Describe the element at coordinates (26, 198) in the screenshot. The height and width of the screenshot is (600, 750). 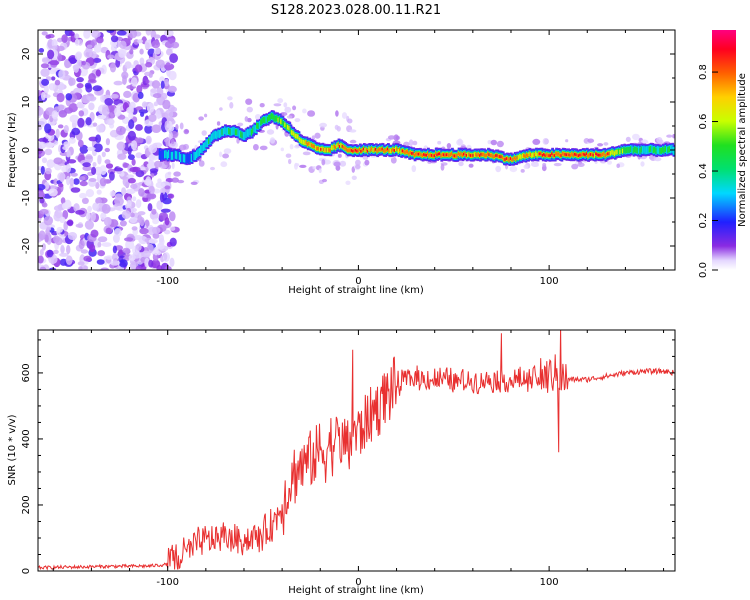
I see `ytick-label: -10` at that location.